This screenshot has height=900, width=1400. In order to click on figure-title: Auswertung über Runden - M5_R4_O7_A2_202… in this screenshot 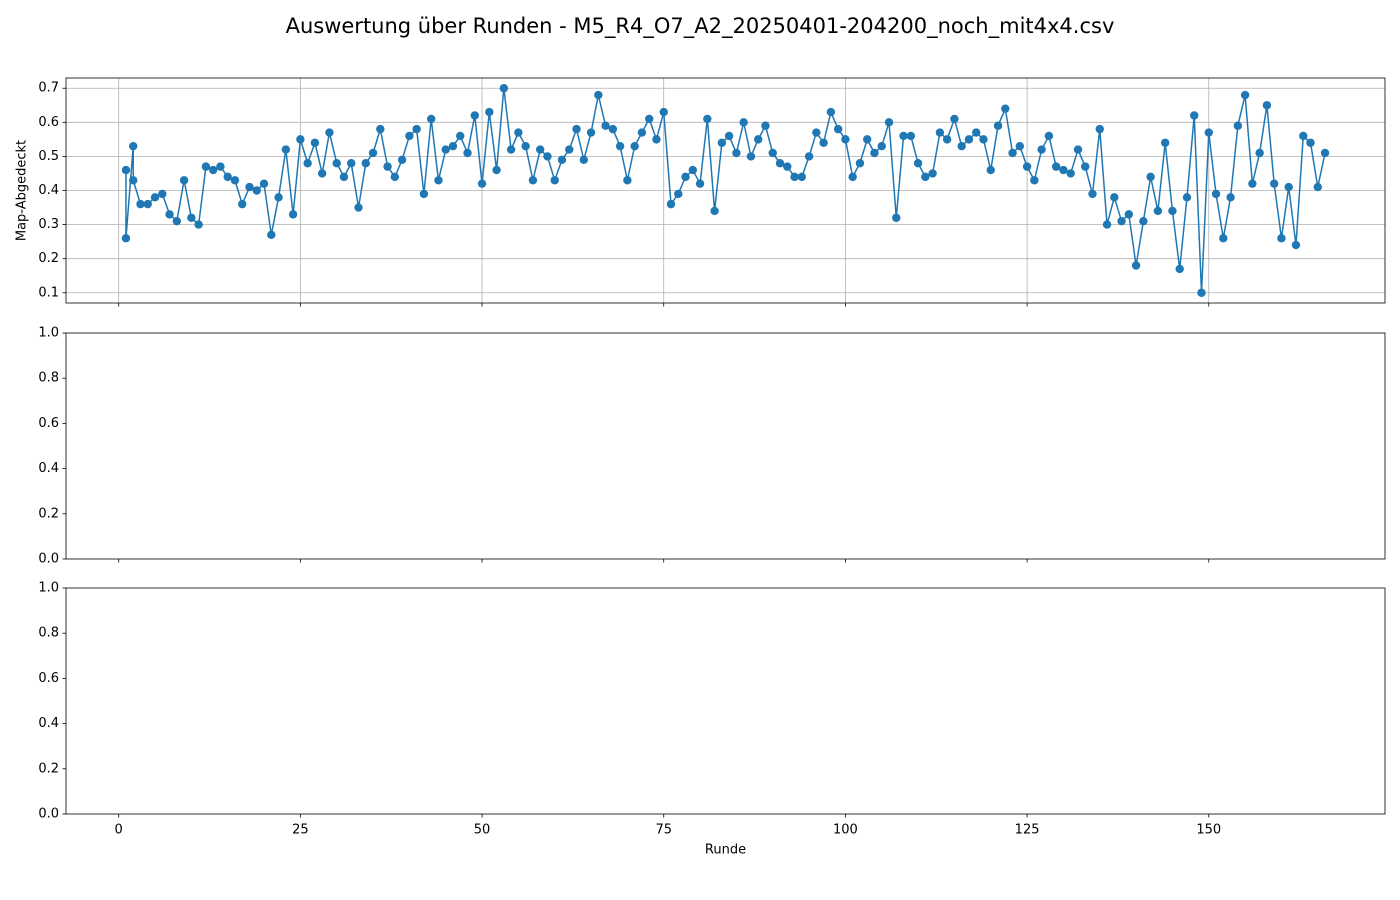, I will do `click(700, 26)`.